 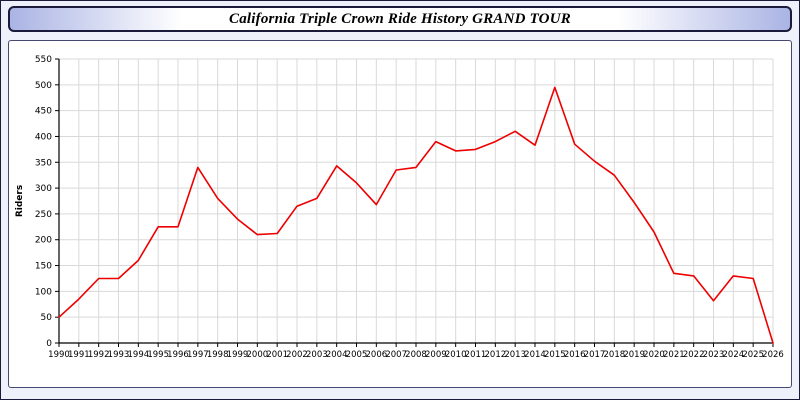 What do you see at coordinates (99, 355) in the screenshot?
I see `x-tick-label: 1992` at bounding box center [99, 355].